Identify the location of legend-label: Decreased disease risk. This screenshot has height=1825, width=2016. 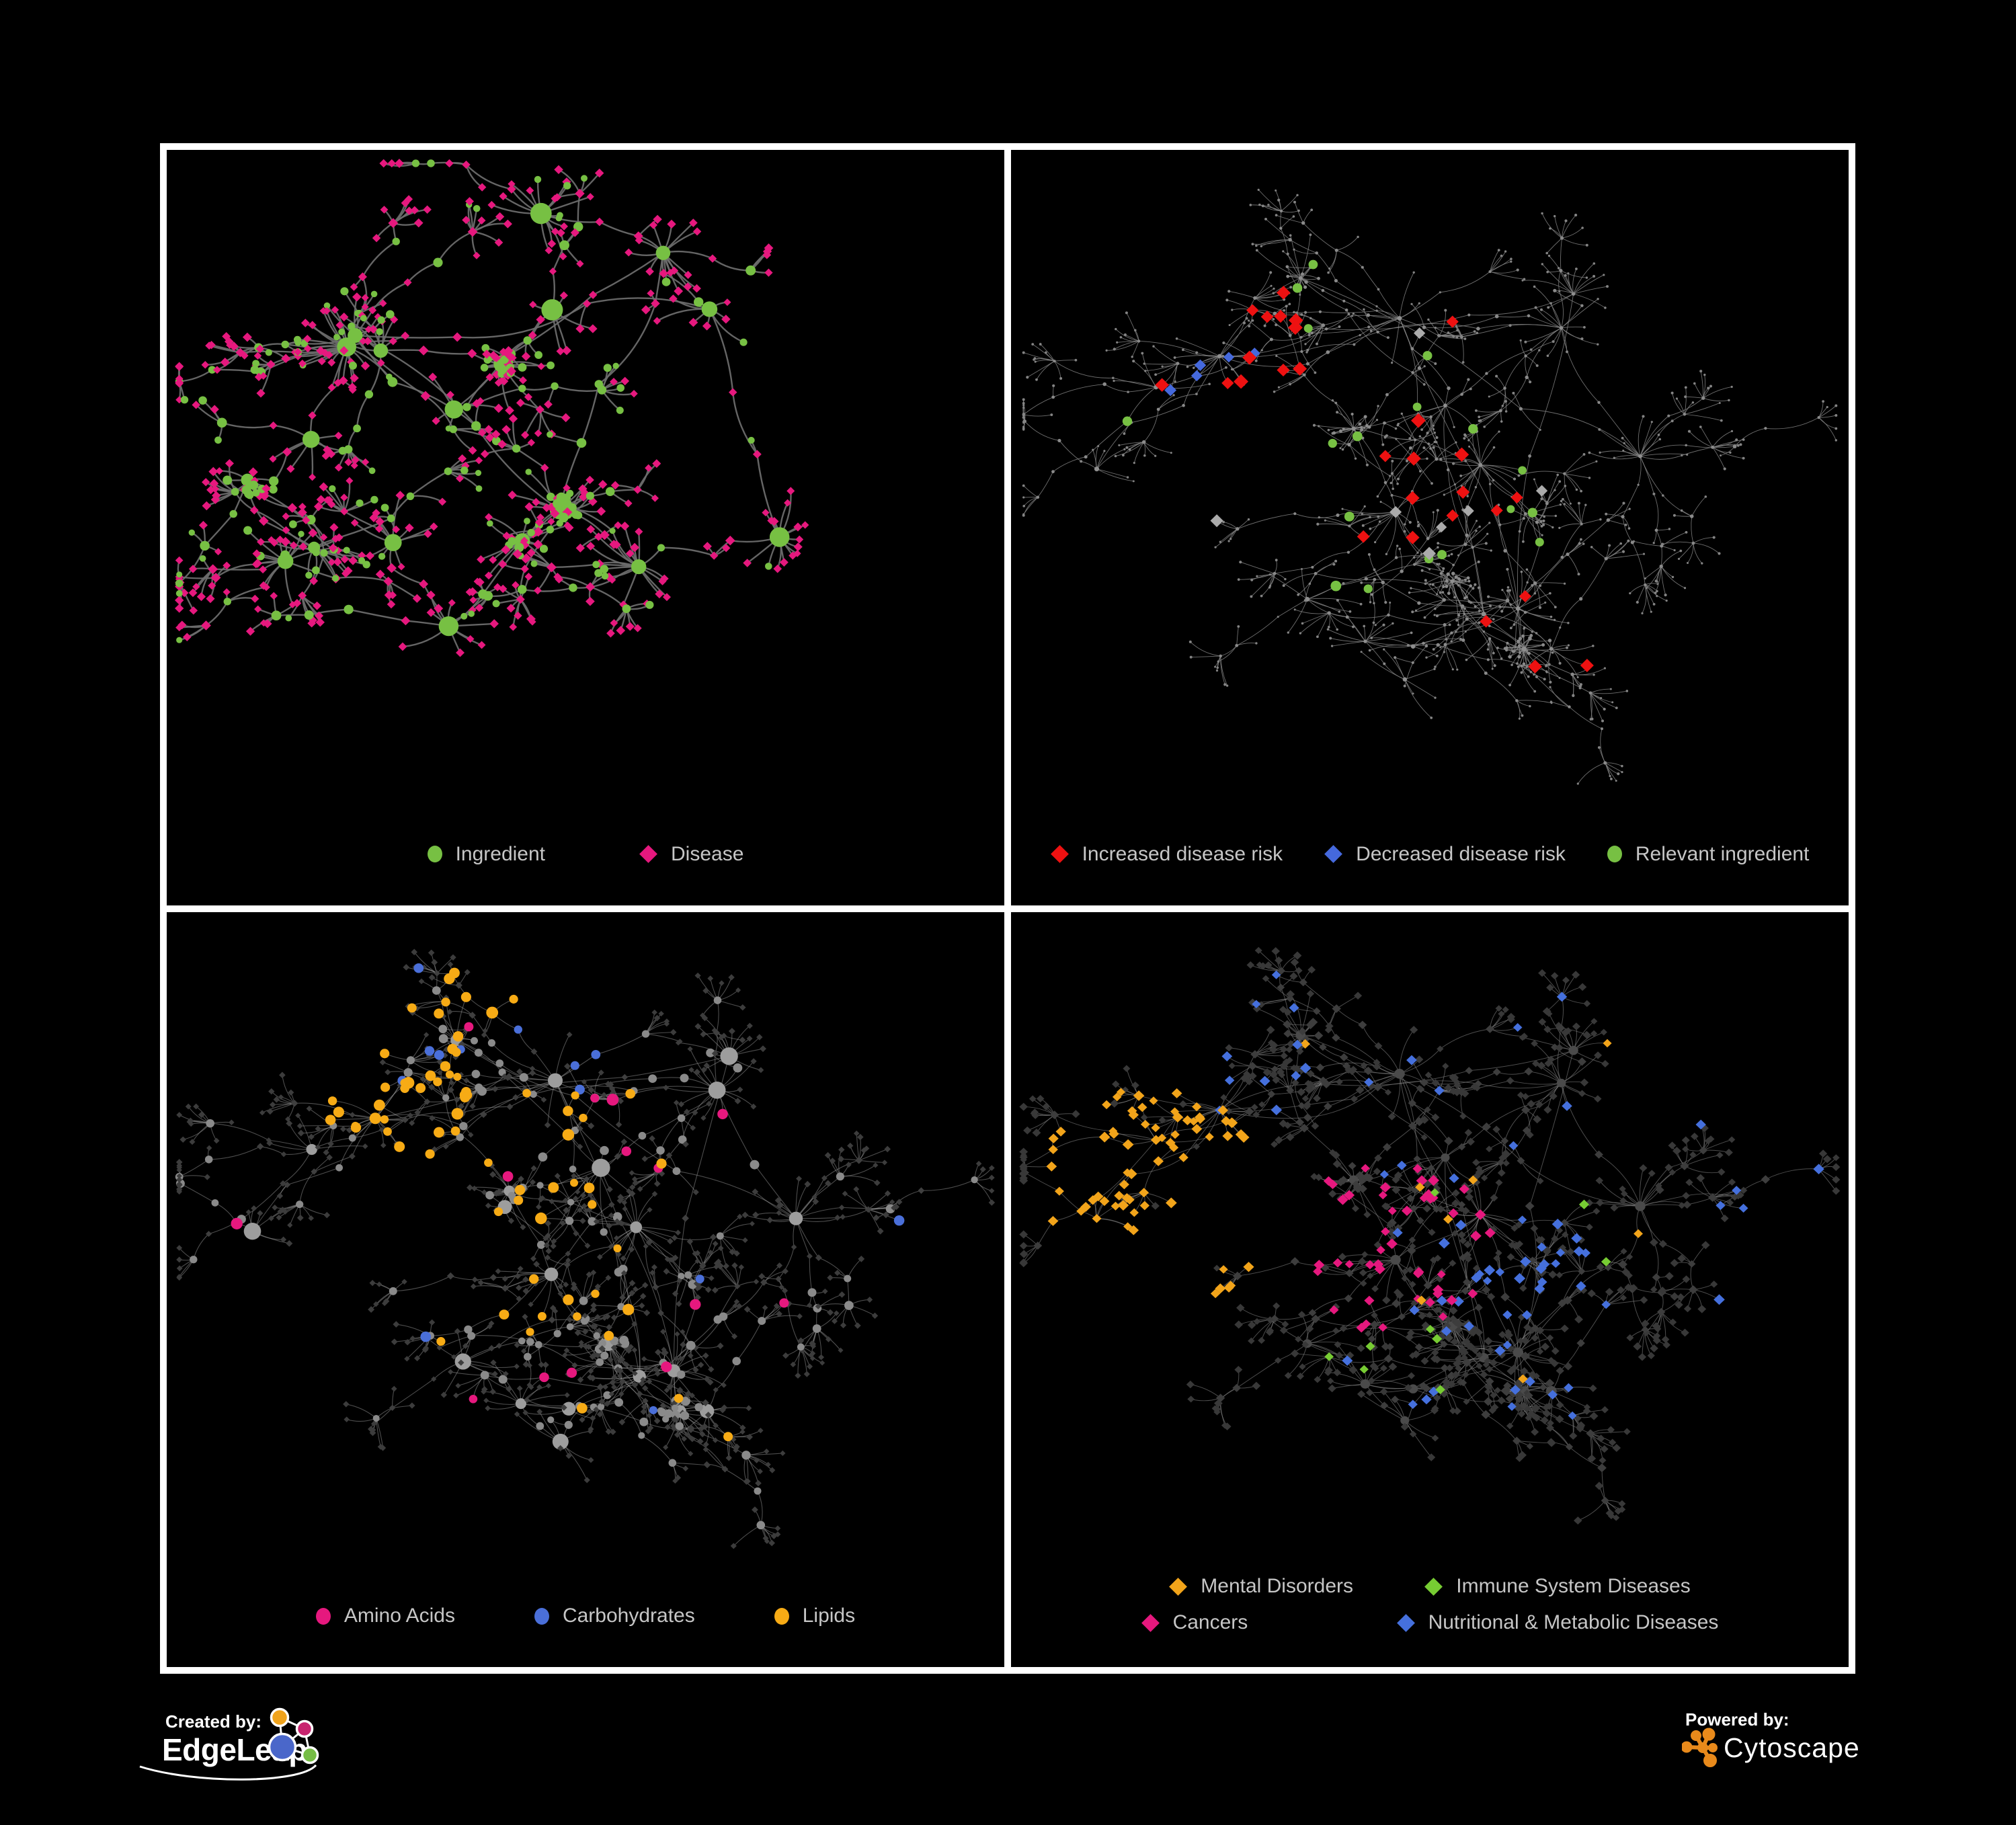
(1461, 853).